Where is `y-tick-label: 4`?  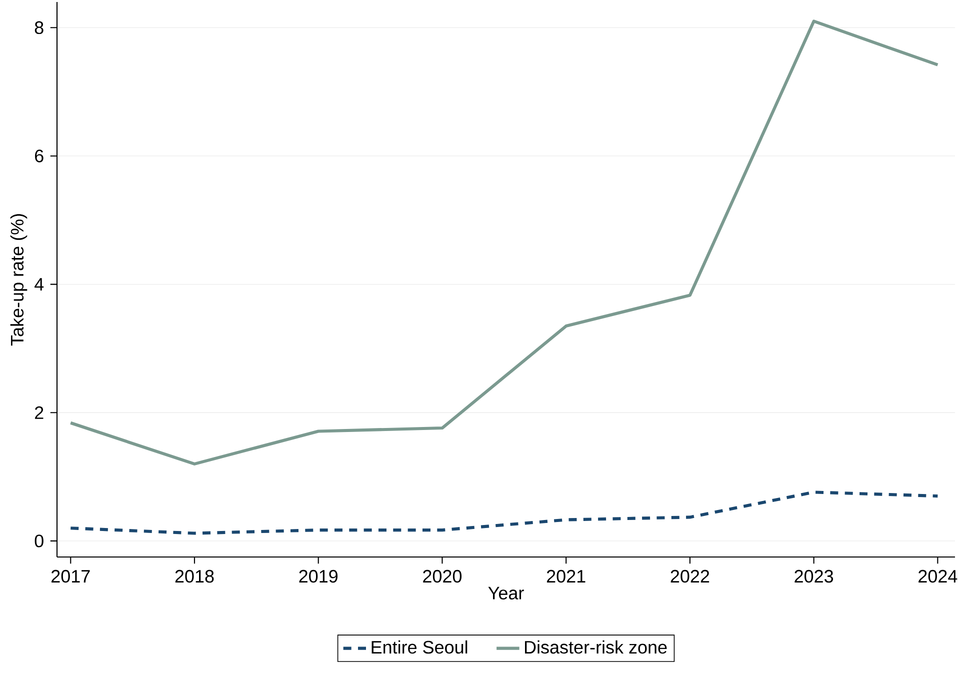 y-tick-label: 4 is located at coordinates (39, 284).